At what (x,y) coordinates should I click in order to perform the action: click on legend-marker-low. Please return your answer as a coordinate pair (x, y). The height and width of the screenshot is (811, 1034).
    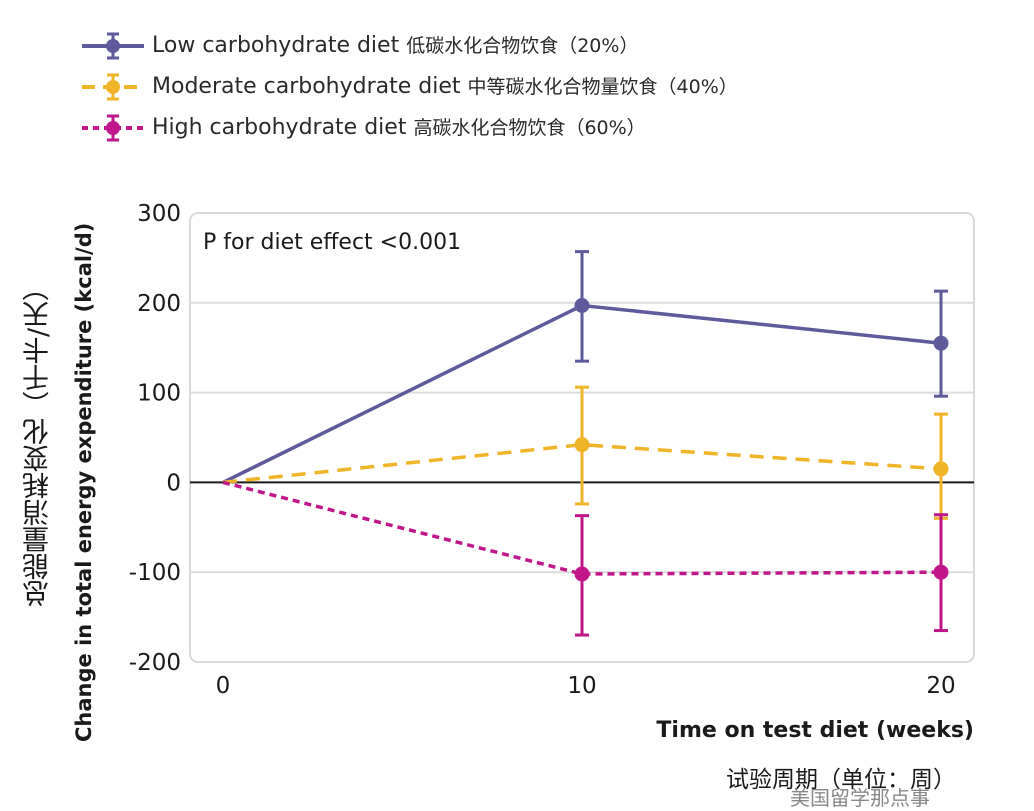
    Looking at the image, I should click on (113, 46).